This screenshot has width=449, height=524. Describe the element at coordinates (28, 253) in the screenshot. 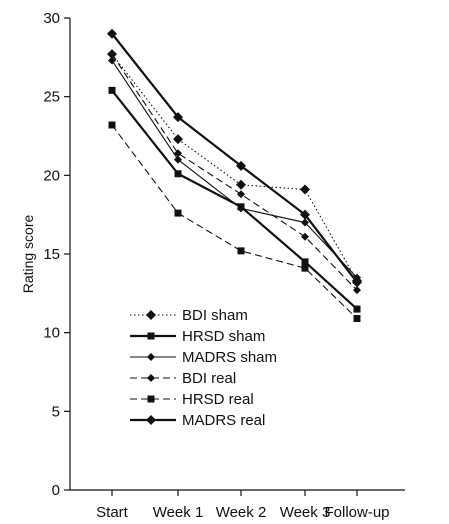

I see `y-axis-label: Rating score` at that location.